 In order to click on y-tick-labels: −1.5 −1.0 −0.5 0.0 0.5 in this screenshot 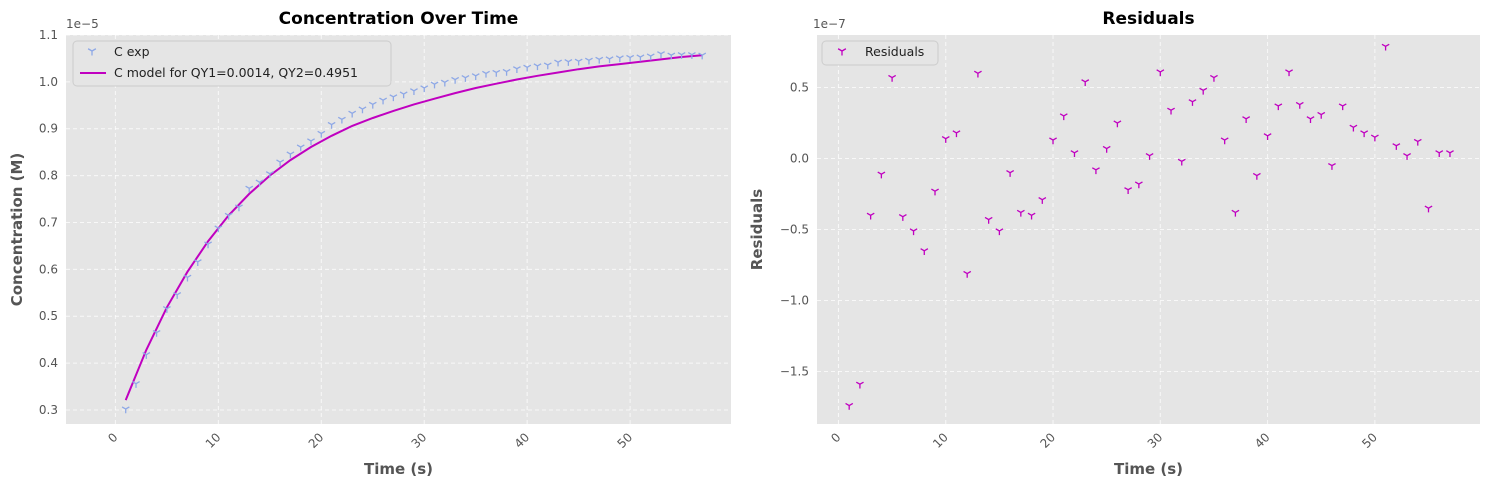, I will do `click(794, 230)`.